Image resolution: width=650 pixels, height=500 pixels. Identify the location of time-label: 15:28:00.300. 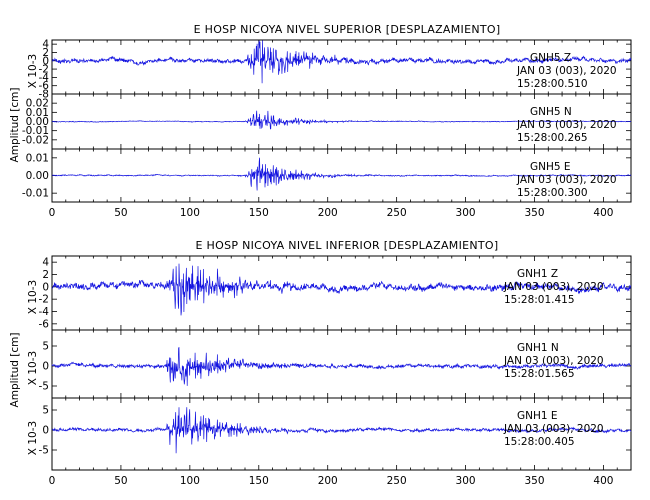
(552, 193).